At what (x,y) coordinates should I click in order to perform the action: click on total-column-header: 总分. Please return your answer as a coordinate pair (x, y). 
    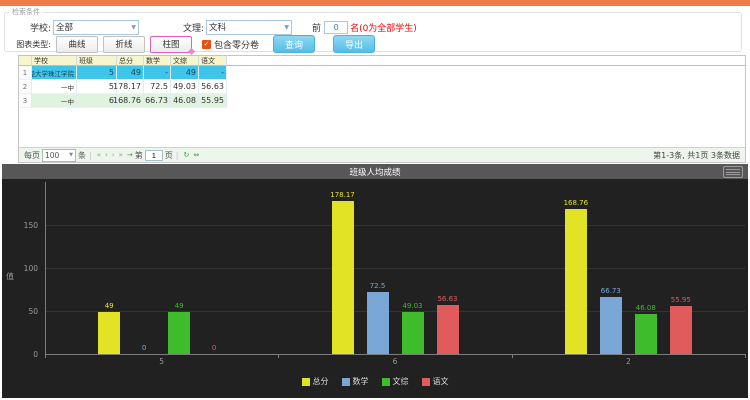
    Looking at the image, I should click on (130, 61).